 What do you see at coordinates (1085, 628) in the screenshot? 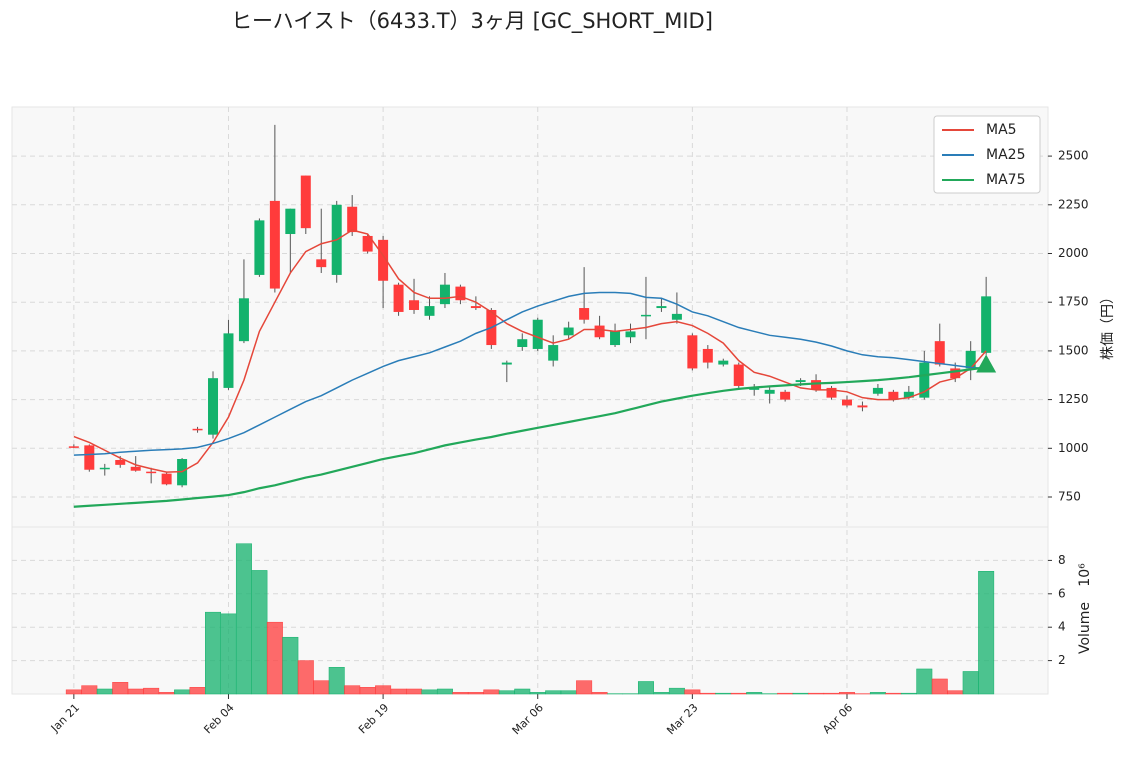
I see `volume-axis-label: Volume` at bounding box center [1085, 628].